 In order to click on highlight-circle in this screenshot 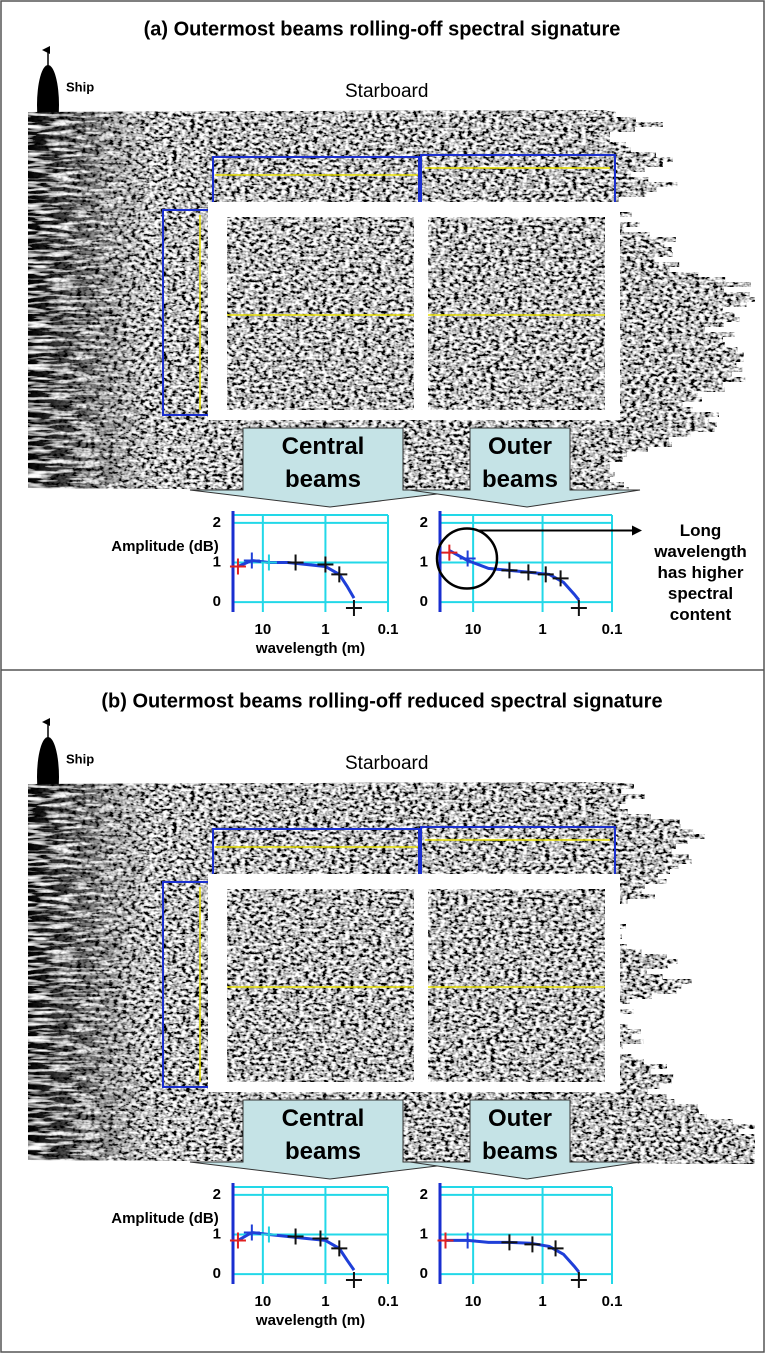, I will do `click(467, 558)`.